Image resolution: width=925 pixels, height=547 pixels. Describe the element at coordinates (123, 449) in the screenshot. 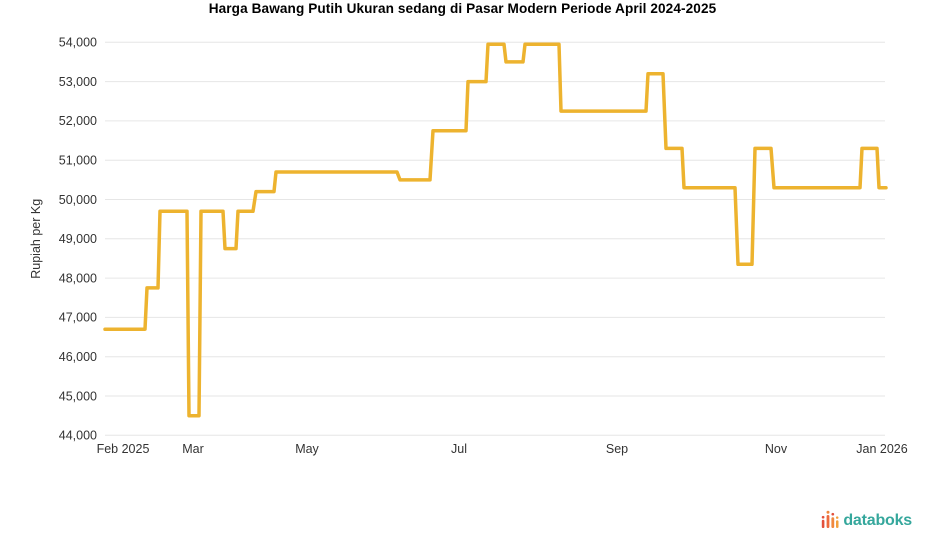

I see `x-tick-label: Feb 2025` at that location.